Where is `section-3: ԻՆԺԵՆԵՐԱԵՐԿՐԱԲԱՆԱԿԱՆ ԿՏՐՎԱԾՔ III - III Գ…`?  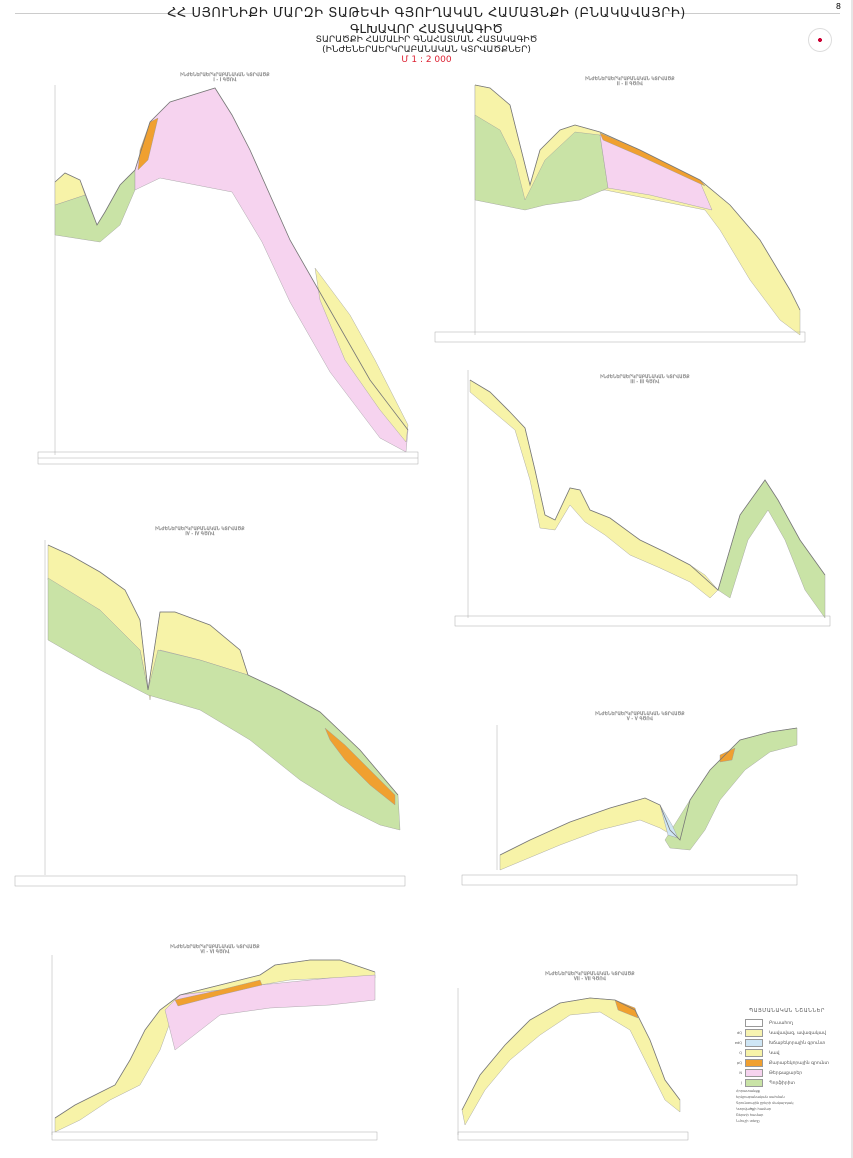
section-3: ԻՆԺԵՆԵՐԱԵՐԿՐԱԲԱՆԱԿԱՆ ԿՏՐՎԱԾՔ III - III Գ… is located at coordinates (642, 498).